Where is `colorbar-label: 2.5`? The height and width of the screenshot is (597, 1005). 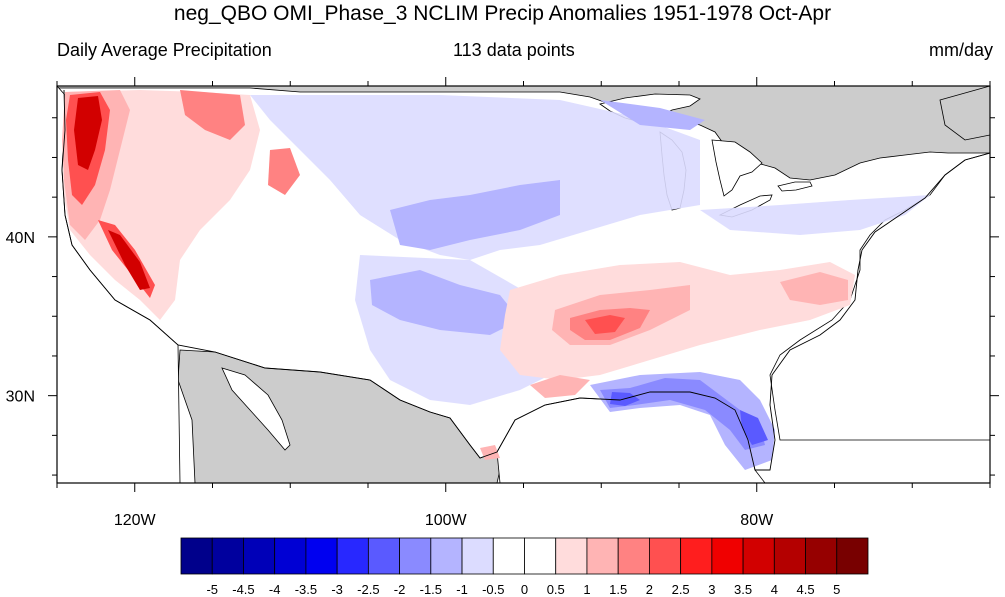 colorbar-label: 2.5 is located at coordinates (681, 589).